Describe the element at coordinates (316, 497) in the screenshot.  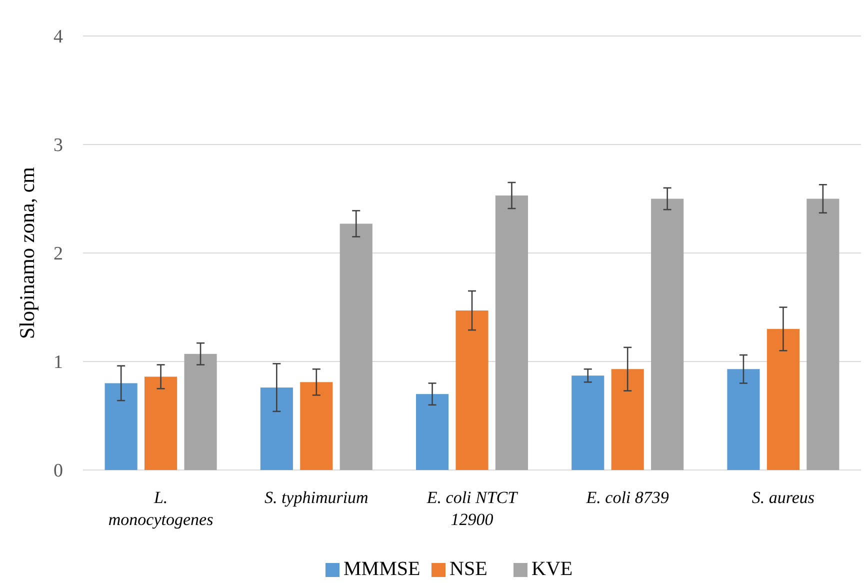
I see `x-tick-label: S. typhimurium` at that location.